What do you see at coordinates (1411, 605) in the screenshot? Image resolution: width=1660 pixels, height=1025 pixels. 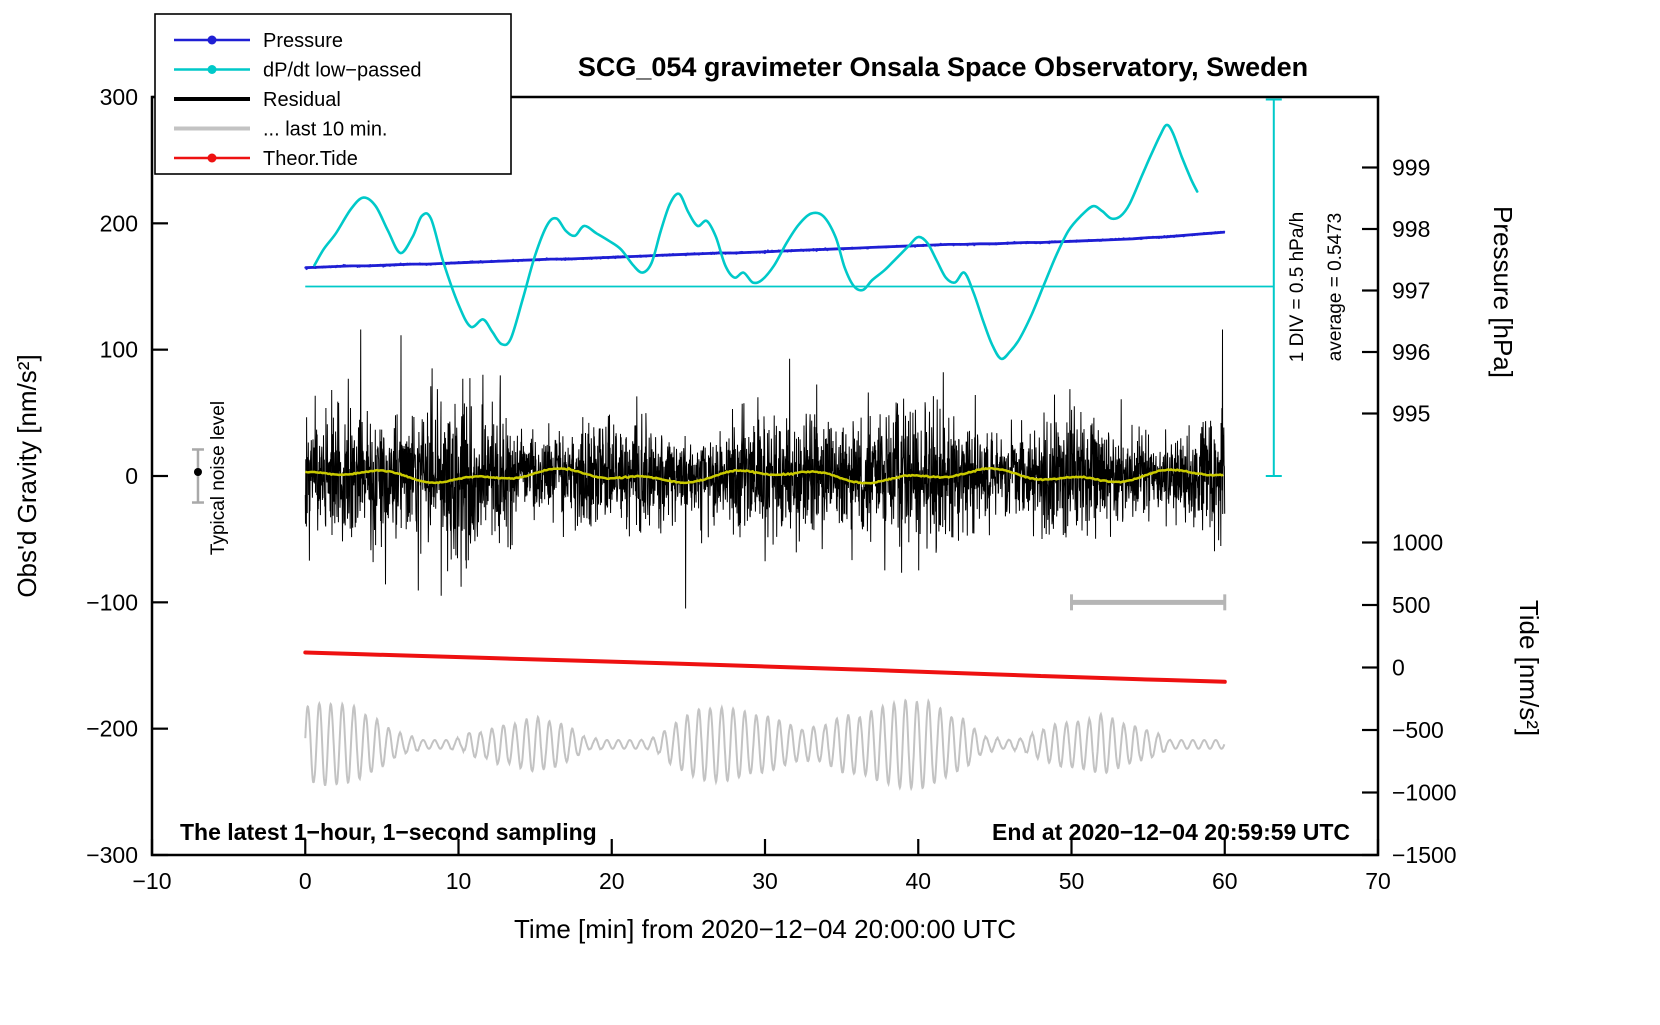 I see `tide-tick-label: 500` at bounding box center [1411, 605].